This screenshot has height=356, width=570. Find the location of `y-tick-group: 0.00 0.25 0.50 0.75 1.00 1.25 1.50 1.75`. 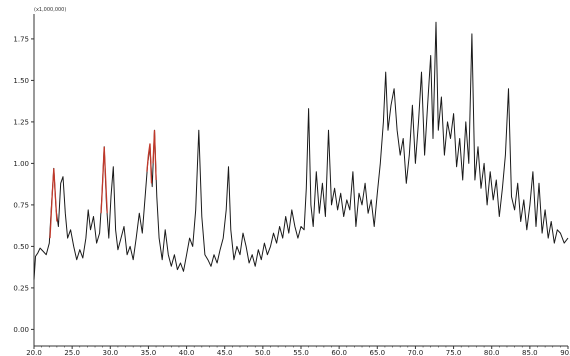

y-tick-group: 0.00 0.25 0.50 0.75 1.00 1.25 1.50 1.75 is located at coordinates (23, 184).